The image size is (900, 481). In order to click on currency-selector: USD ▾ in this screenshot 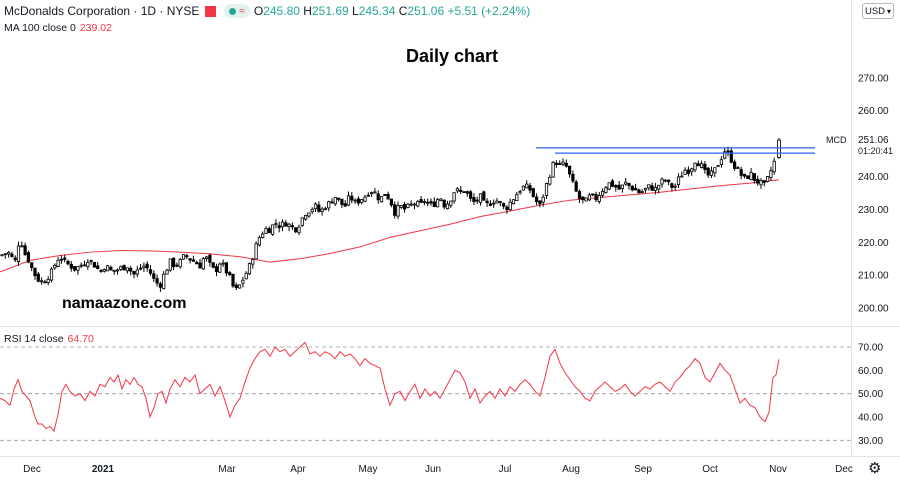, I will do `click(878, 11)`.